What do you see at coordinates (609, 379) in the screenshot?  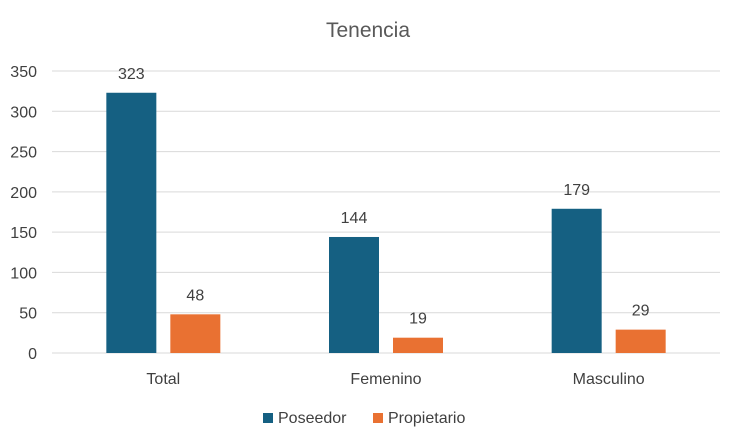 I see `x-tick-label: Masculino` at bounding box center [609, 379].